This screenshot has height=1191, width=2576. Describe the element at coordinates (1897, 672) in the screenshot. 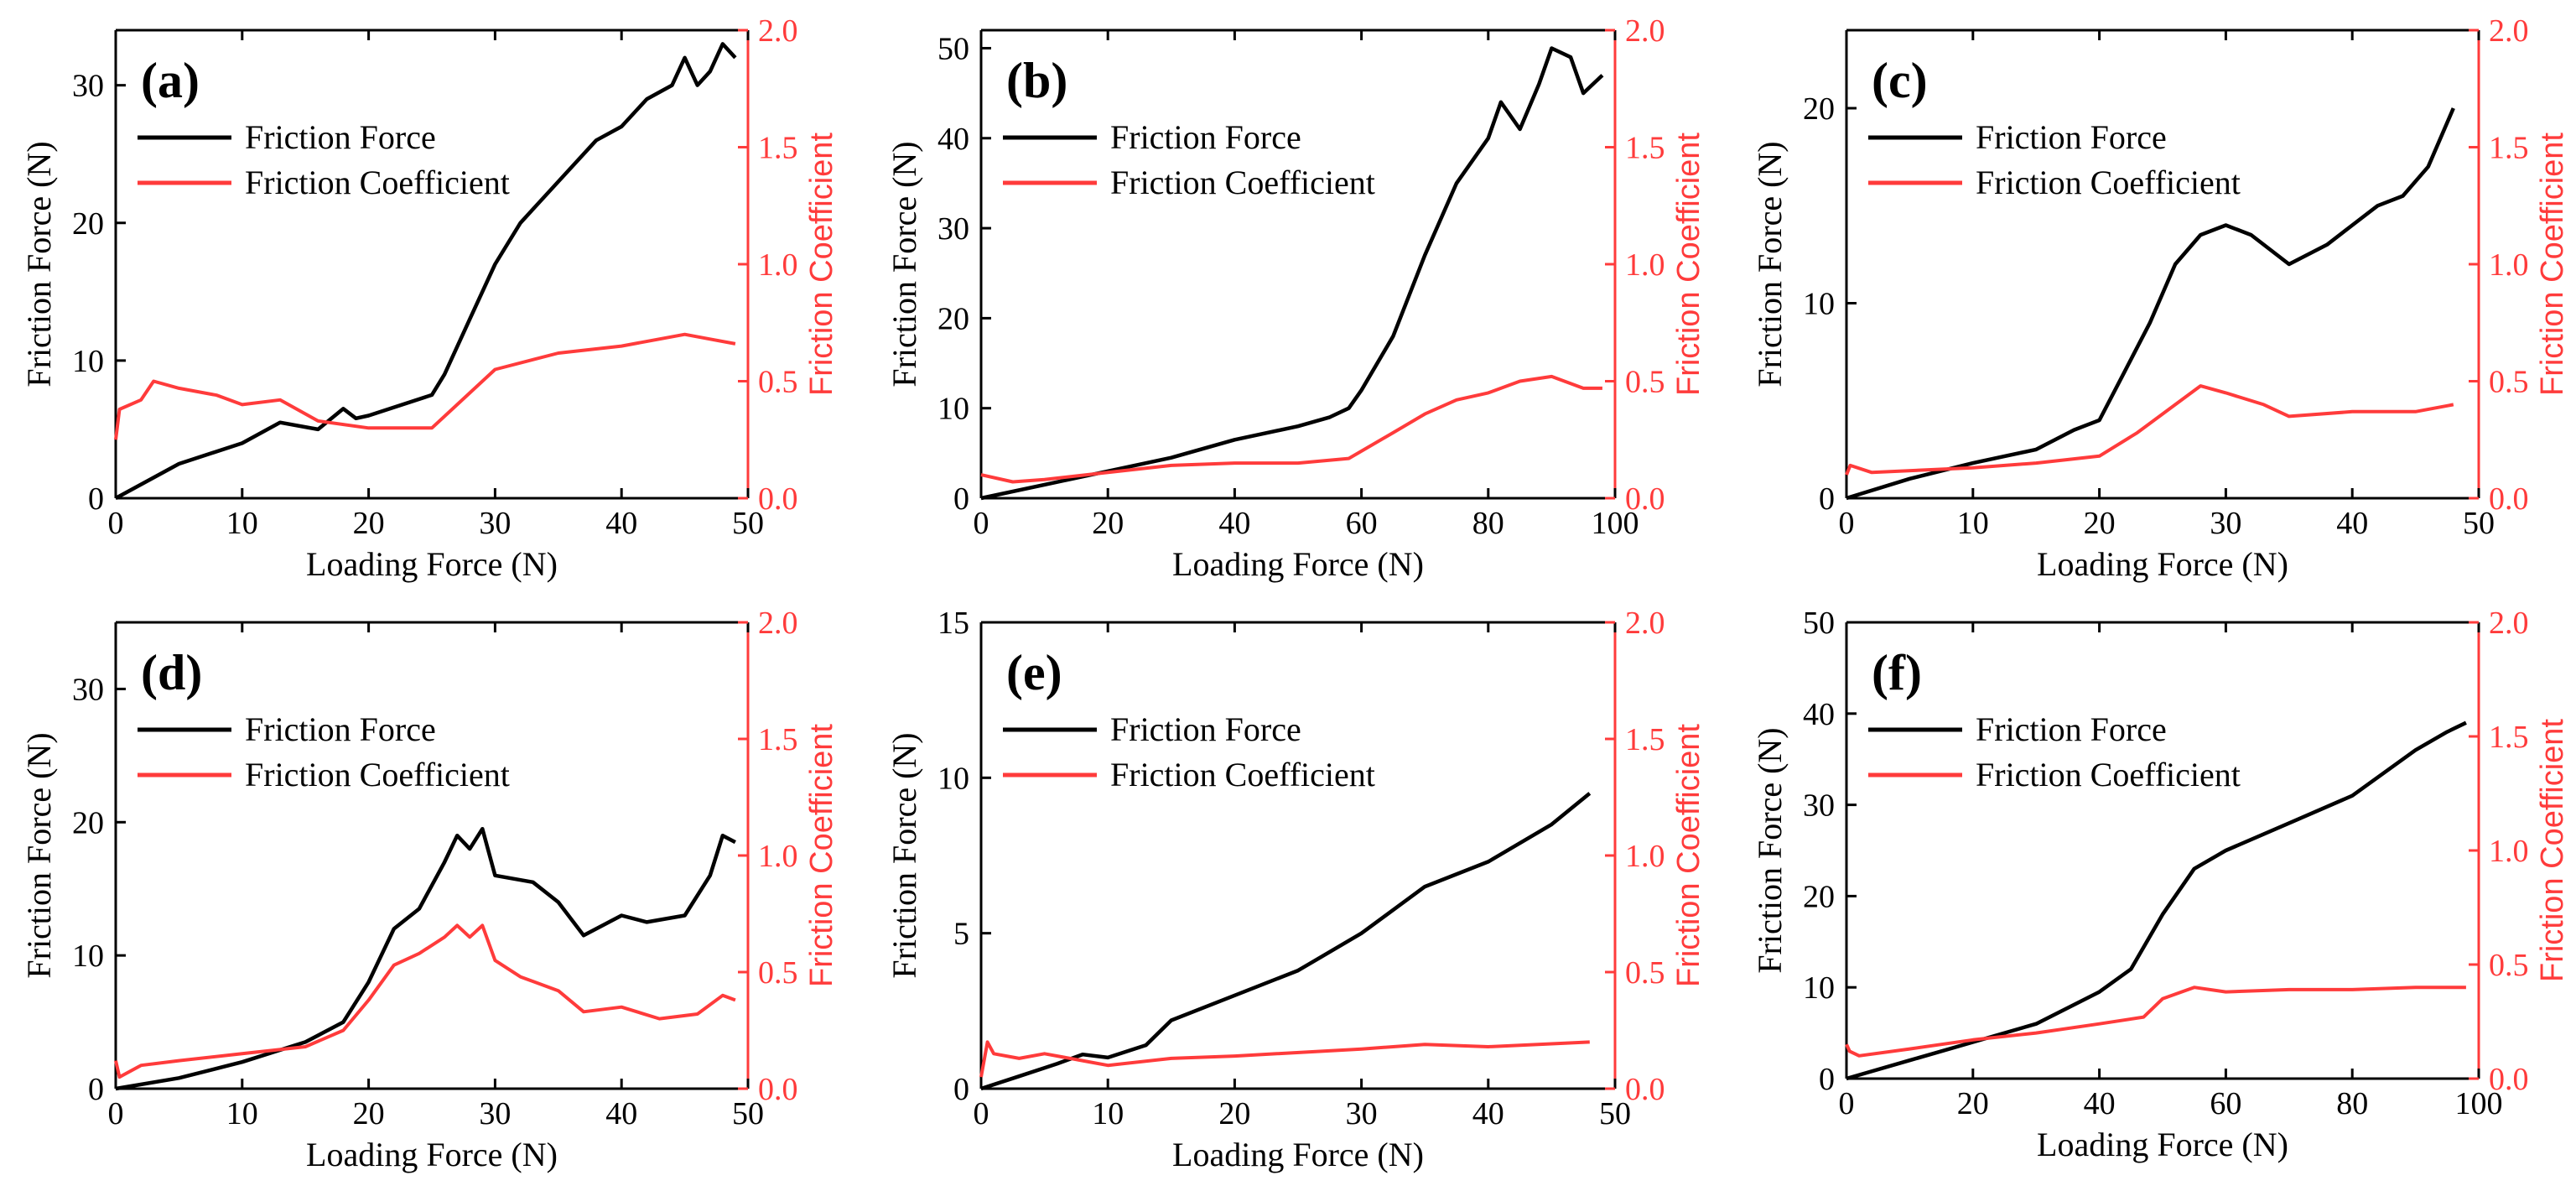

I see `panel-label: (f)` at that location.